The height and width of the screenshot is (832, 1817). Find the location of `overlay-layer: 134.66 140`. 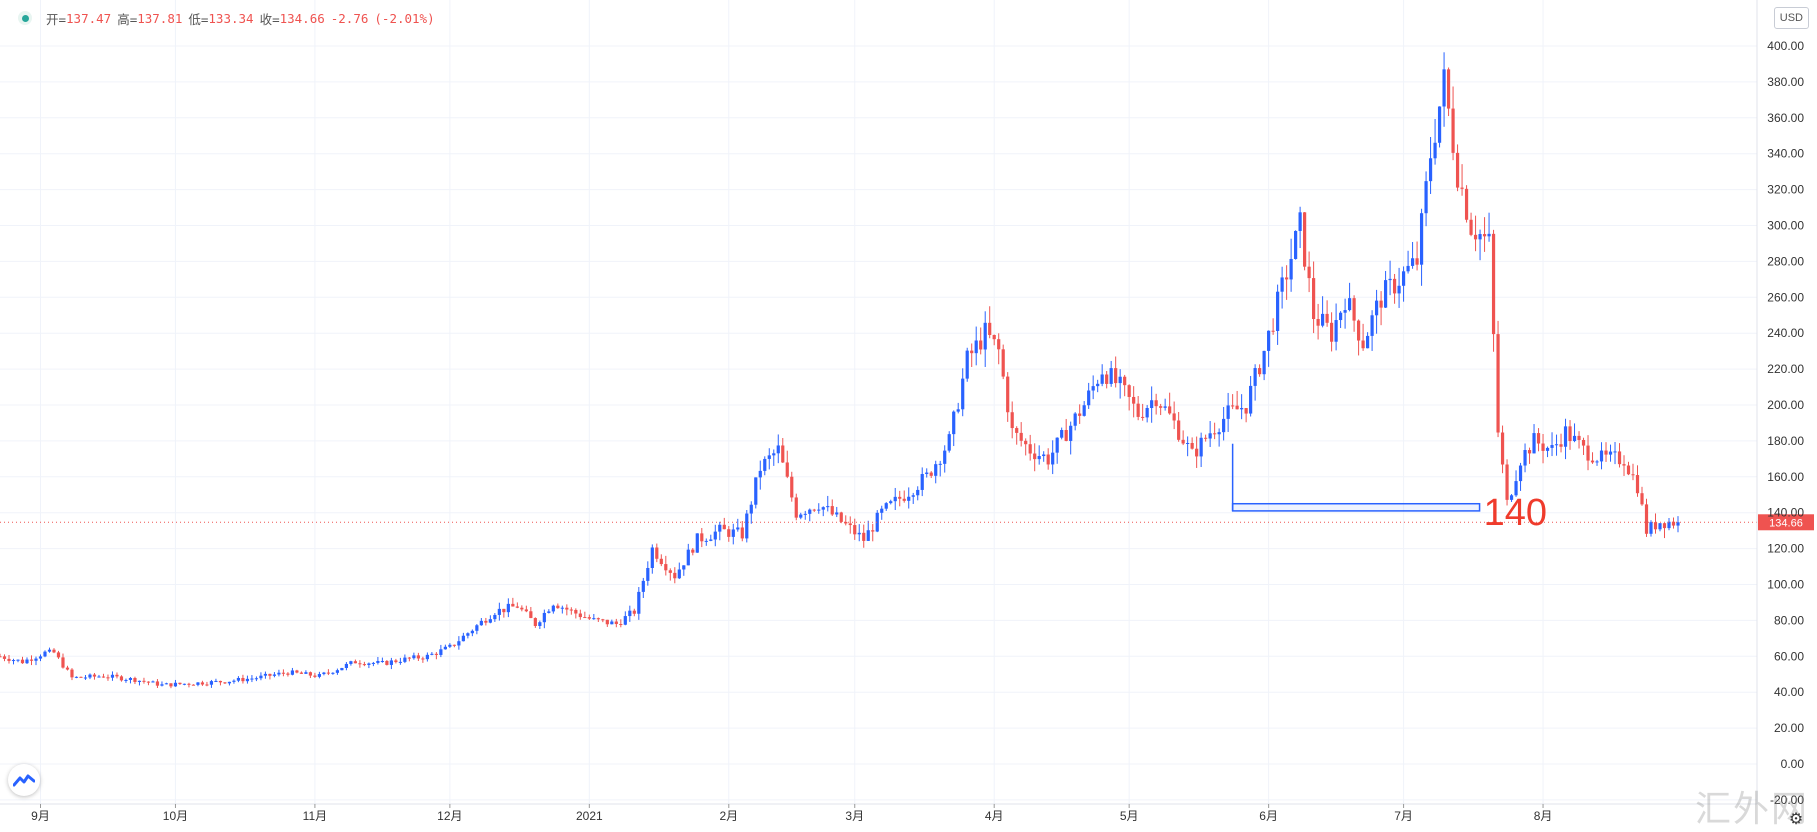

overlay-layer: 134.66 140 is located at coordinates (907, 488).